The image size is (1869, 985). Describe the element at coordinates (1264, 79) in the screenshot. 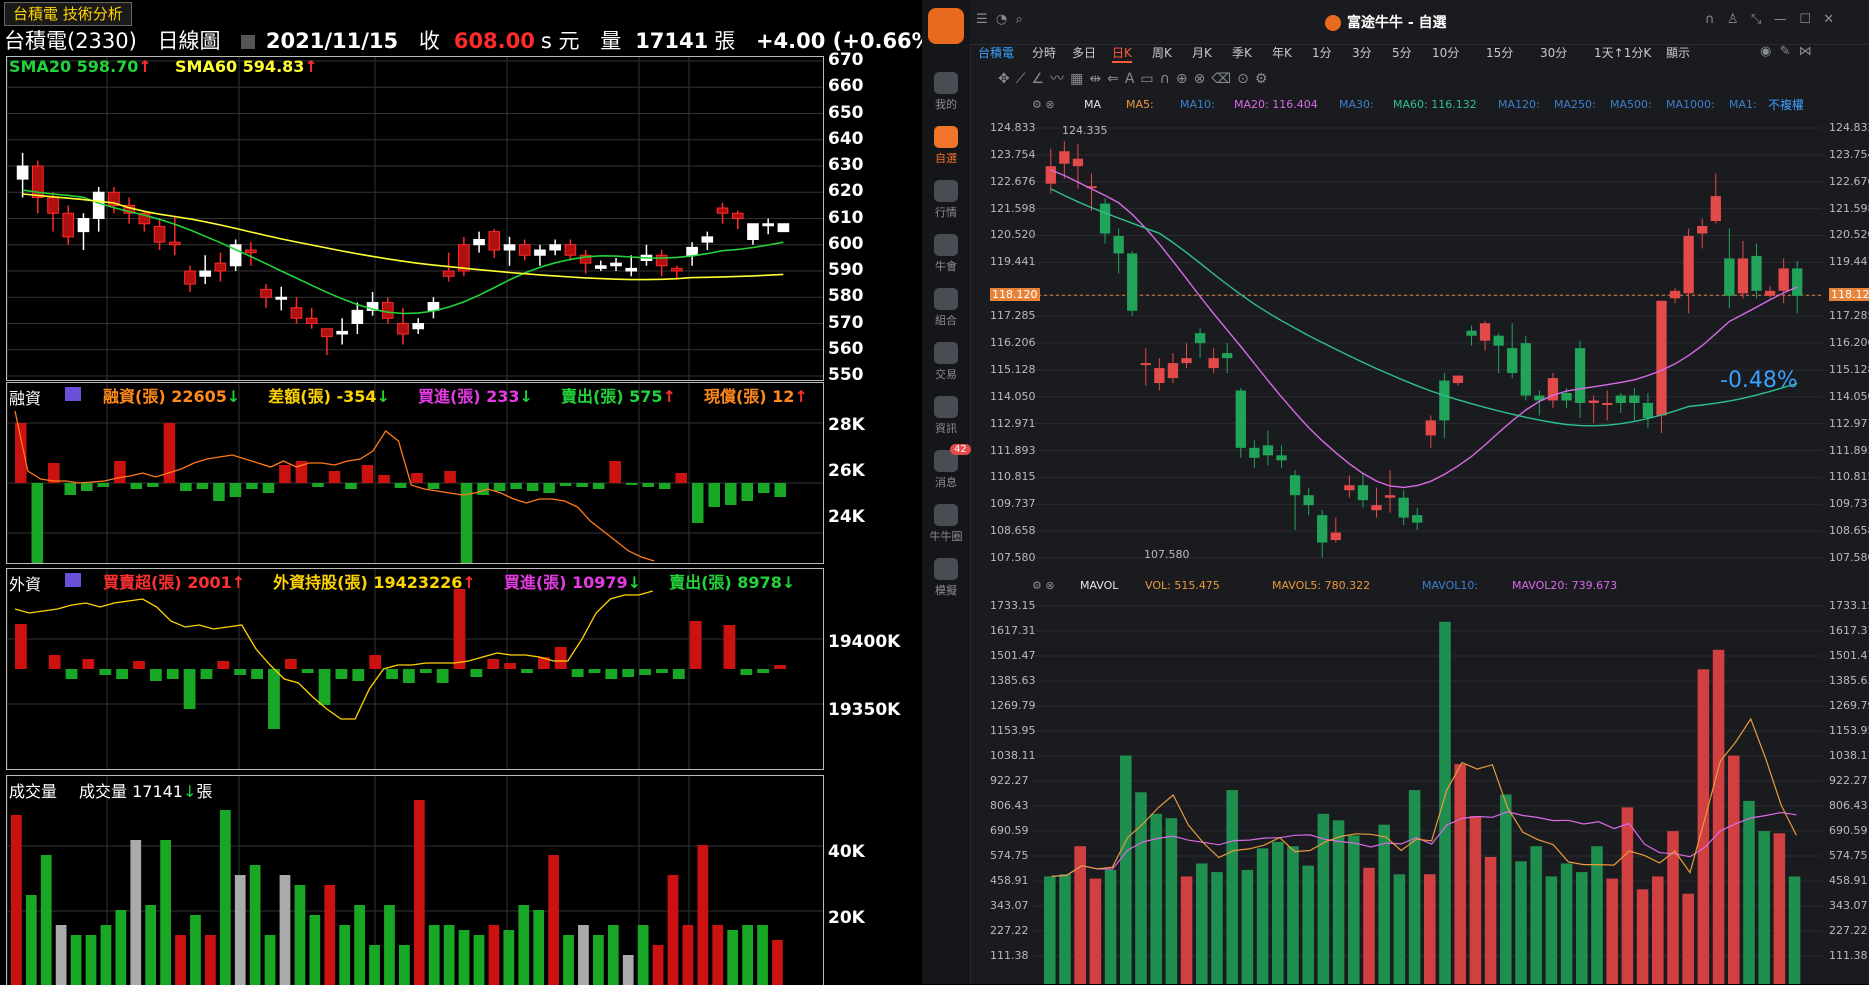

I see `settings-icon: ⚙` at that location.